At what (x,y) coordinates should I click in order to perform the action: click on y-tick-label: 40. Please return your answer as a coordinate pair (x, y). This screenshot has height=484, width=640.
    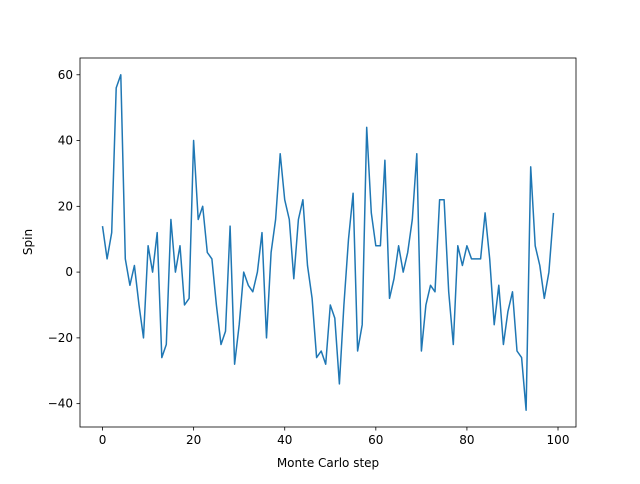
    Looking at the image, I should click on (65, 141).